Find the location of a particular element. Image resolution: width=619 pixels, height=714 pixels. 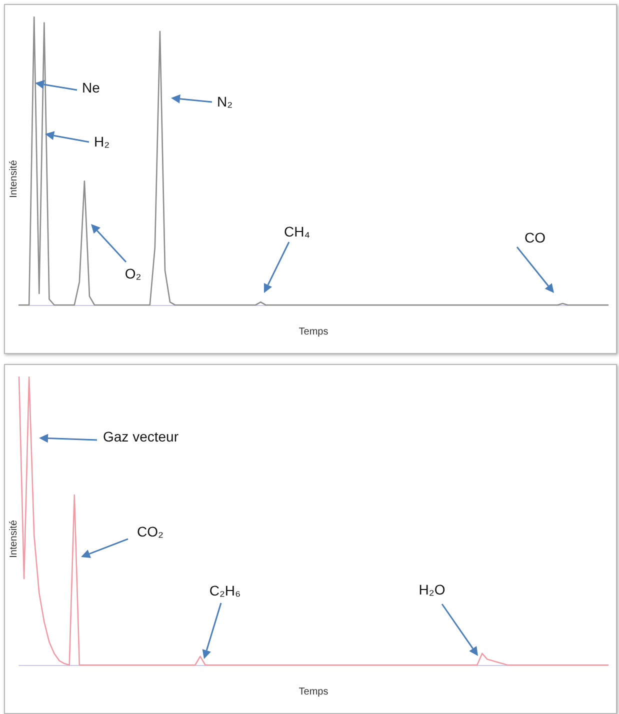

annotation: CO₂ is located at coordinates (150, 532).